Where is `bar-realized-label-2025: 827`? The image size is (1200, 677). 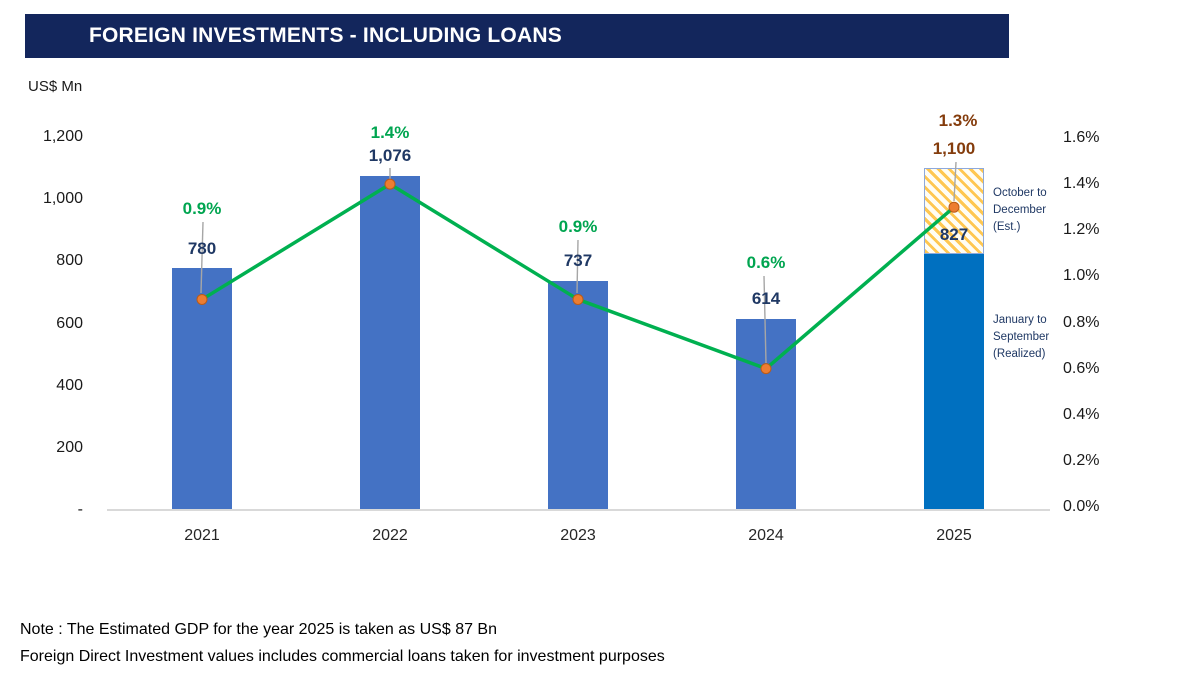
bar-realized-label-2025: 827 is located at coordinates (954, 234).